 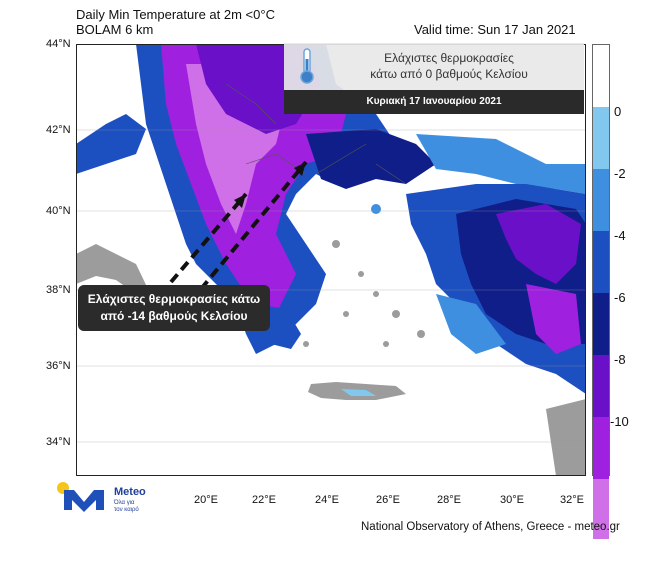 I want to click on callout-line2: από -14 βαθμούς Κελσίου, so click(x=174, y=316).